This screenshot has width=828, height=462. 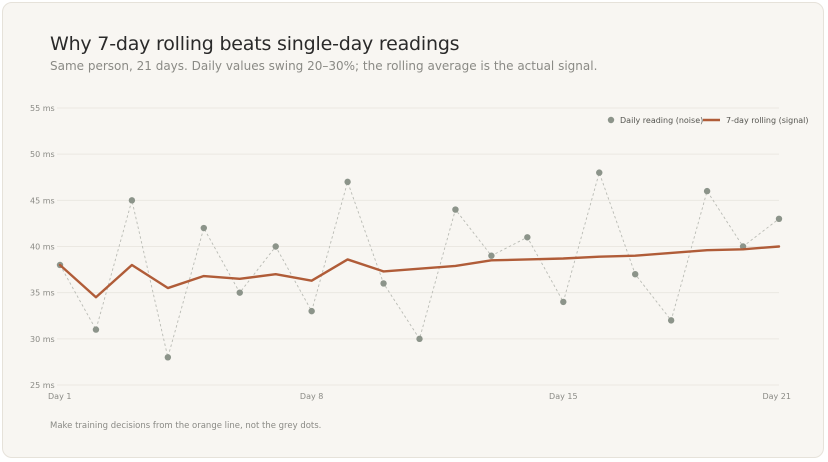 What do you see at coordinates (419, 396) in the screenshot?
I see `x-axis: Day 1 Day 8 Day 15 Day 21` at bounding box center [419, 396].